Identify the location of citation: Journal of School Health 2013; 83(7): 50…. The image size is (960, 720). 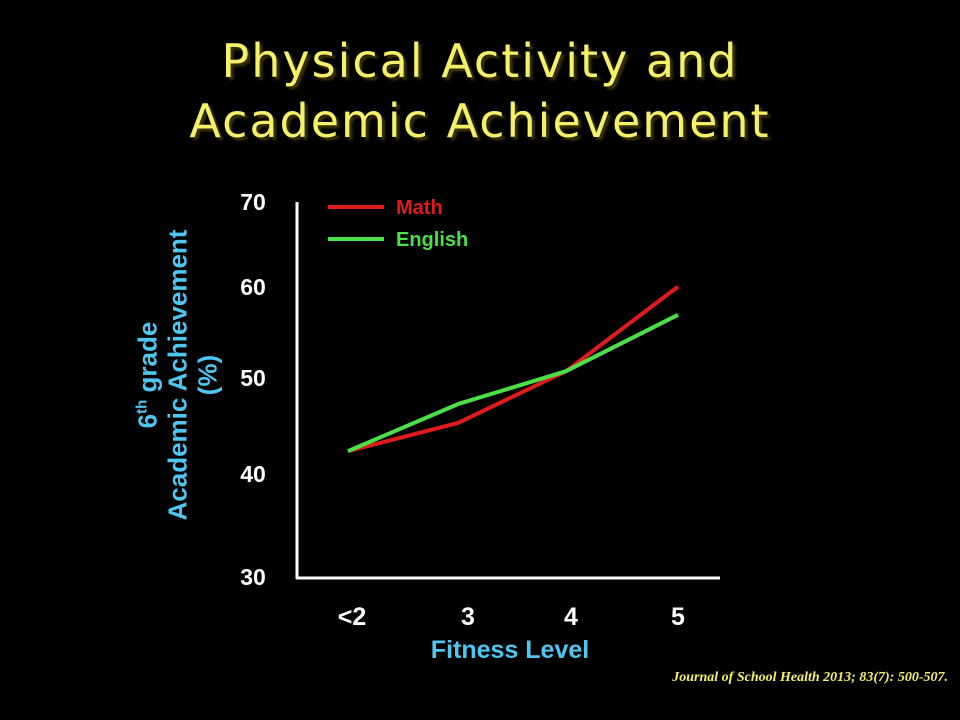
(810, 677).